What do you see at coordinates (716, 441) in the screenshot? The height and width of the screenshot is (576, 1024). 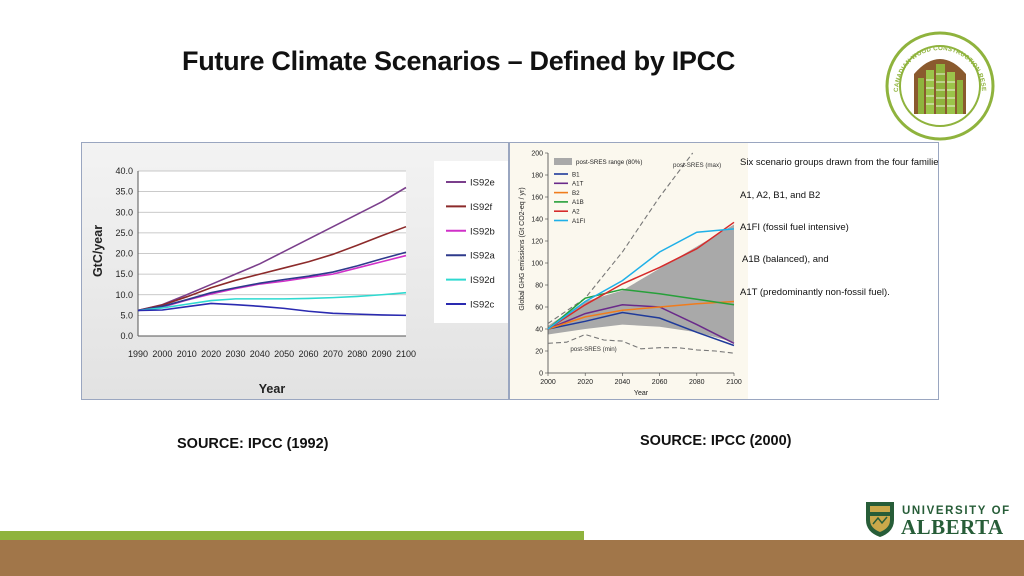 I see `source-ipcc-2000: SOURCE: IPCC (2000)` at bounding box center [716, 441].